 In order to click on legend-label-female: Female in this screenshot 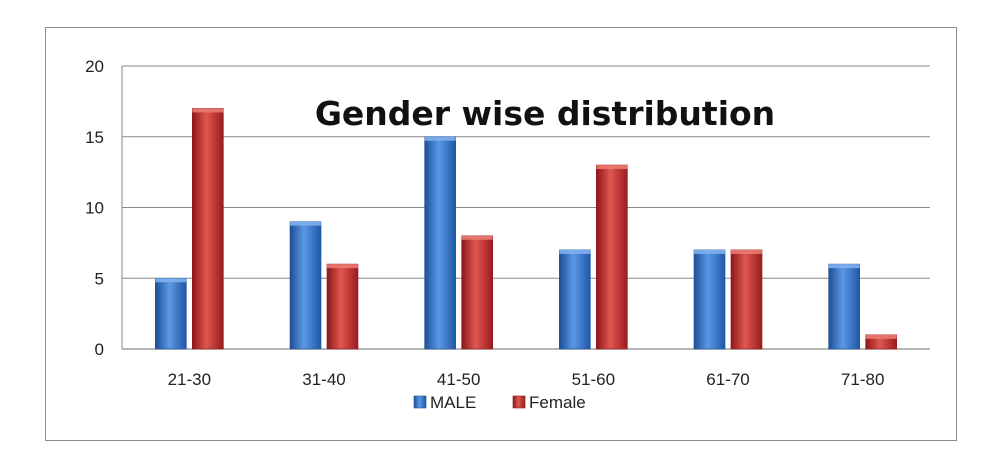, I will do `click(557, 402)`.